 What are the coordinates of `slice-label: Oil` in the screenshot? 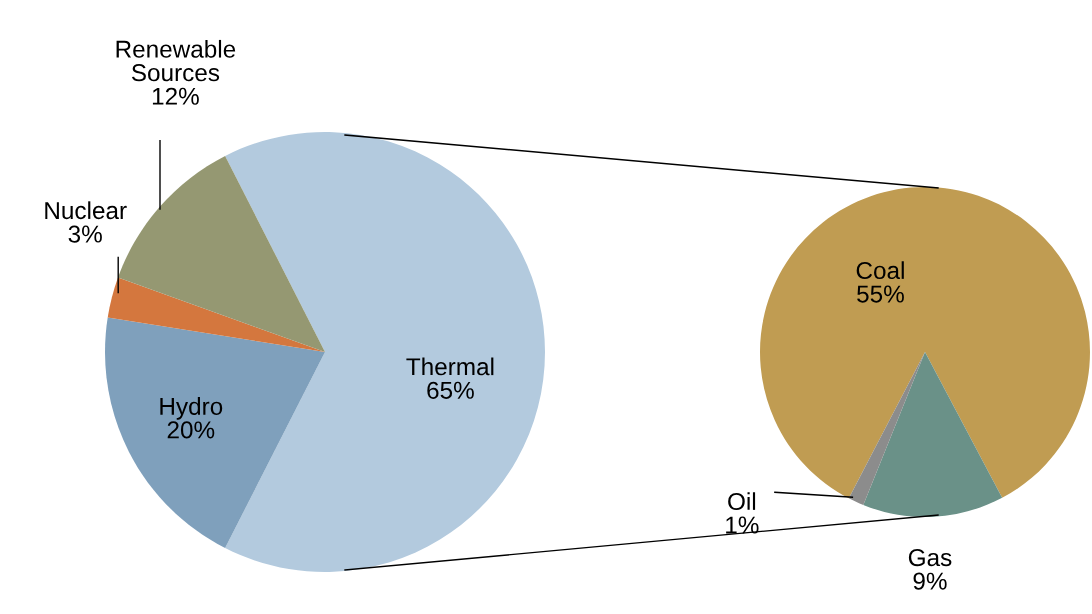 It's located at (742, 501).